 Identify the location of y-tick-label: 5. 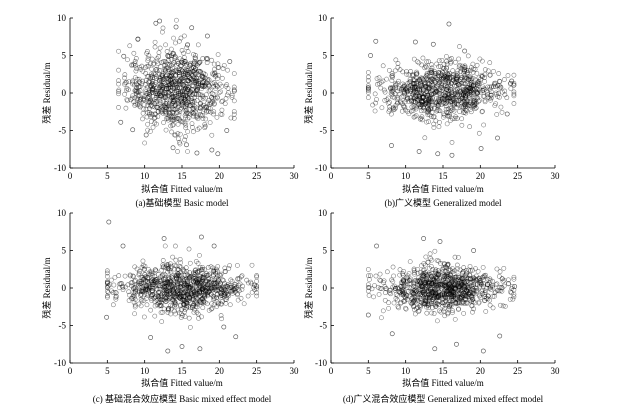
(325, 56).